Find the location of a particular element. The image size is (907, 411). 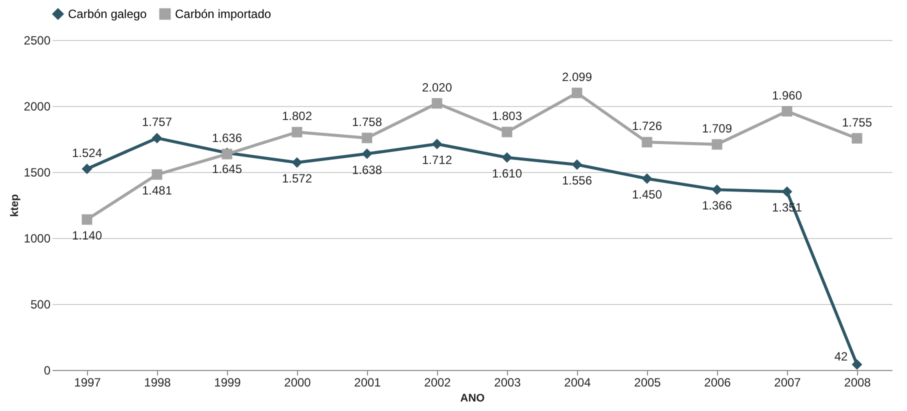

data-label: 2.020 is located at coordinates (437, 87).